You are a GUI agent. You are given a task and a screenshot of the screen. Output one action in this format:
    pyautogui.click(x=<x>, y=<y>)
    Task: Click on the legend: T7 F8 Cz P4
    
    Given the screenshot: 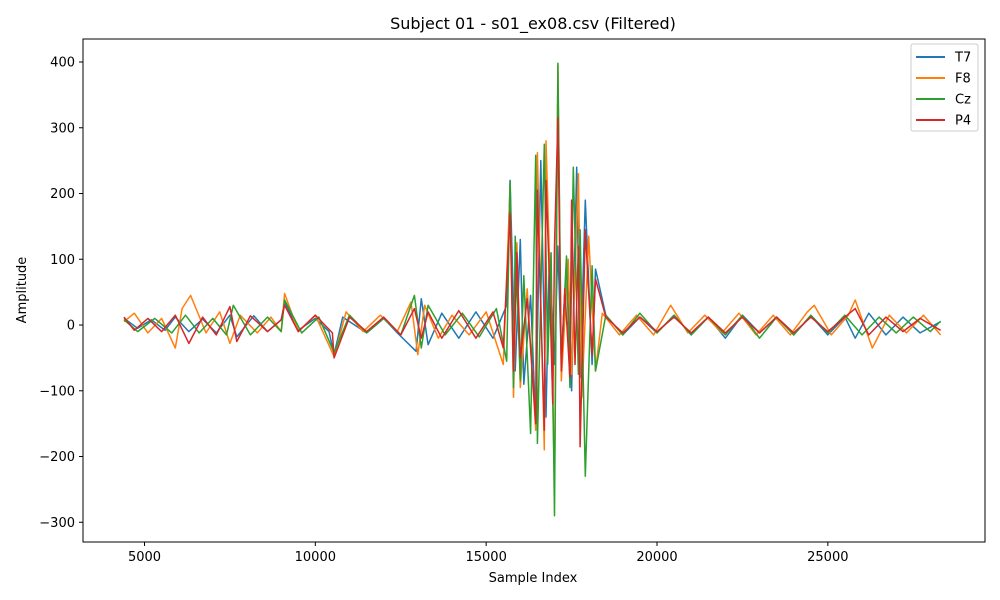 What is the action you would take?
    pyautogui.click(x=944, y=87)
    